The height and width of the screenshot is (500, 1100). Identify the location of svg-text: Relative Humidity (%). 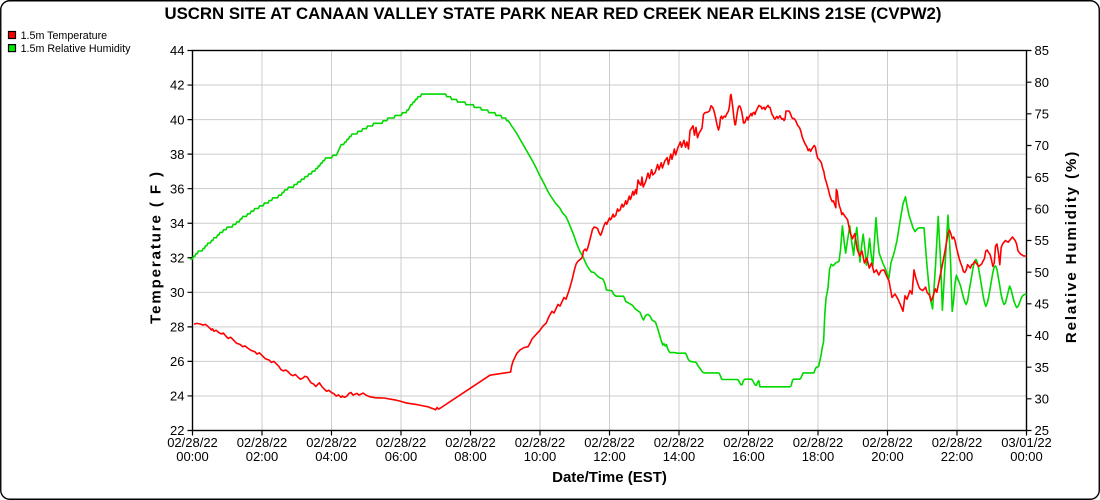
(1071, 246).